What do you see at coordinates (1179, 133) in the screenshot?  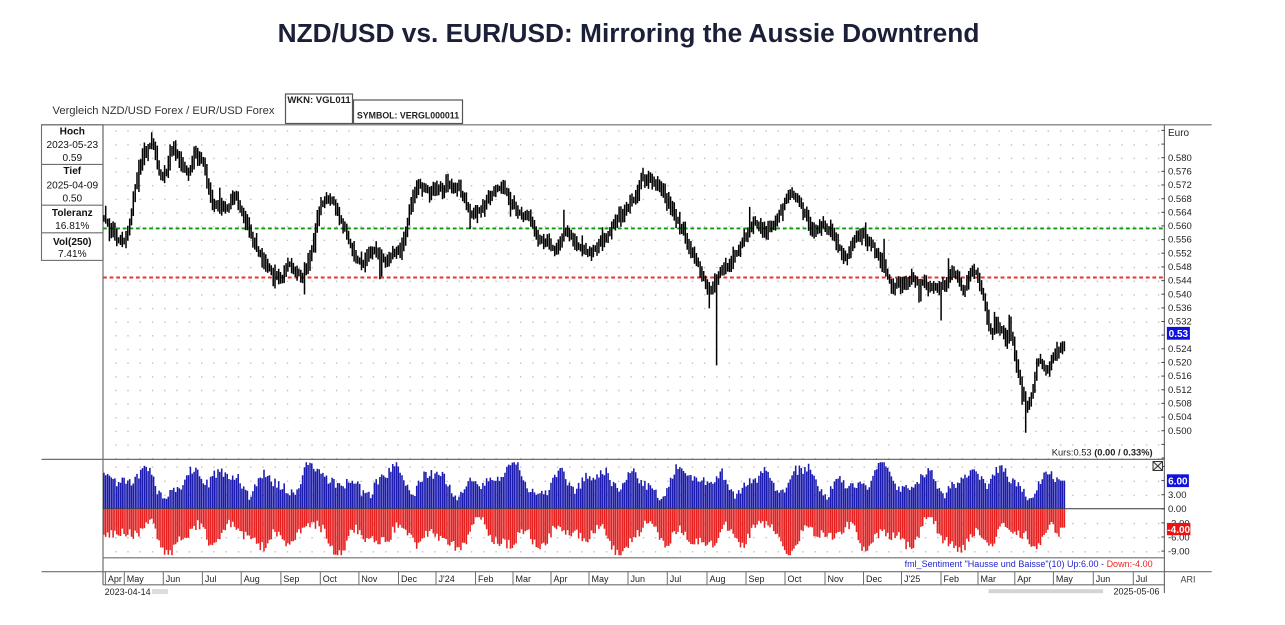 I see `svg-text: Euro` at bounding box center [1179, 133].